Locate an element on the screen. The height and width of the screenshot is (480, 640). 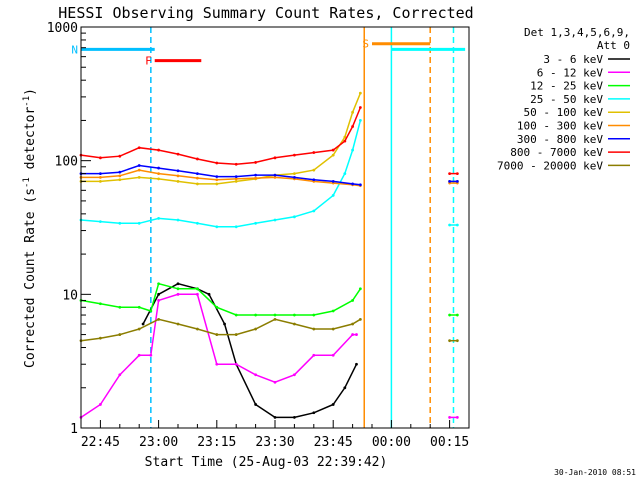
legend-header-line1: Det 1,3,4,5,6,9, is located at coordinates (577, 32).